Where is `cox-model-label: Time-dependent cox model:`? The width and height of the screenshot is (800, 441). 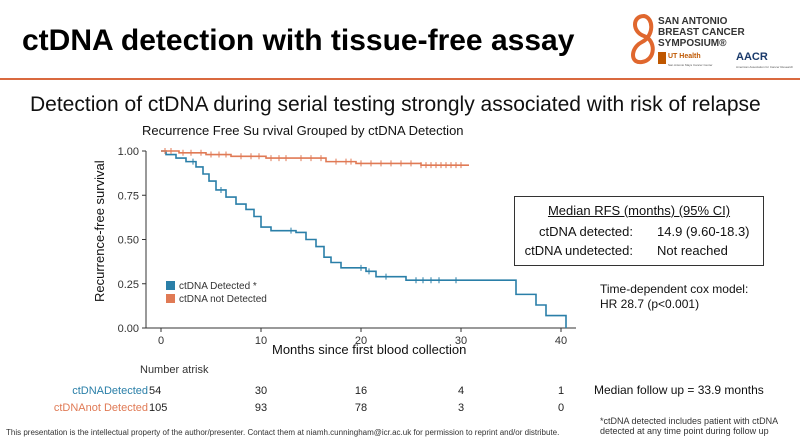 cox-model-label: Time-dependent cox model: is located at coordinates (674, 289).